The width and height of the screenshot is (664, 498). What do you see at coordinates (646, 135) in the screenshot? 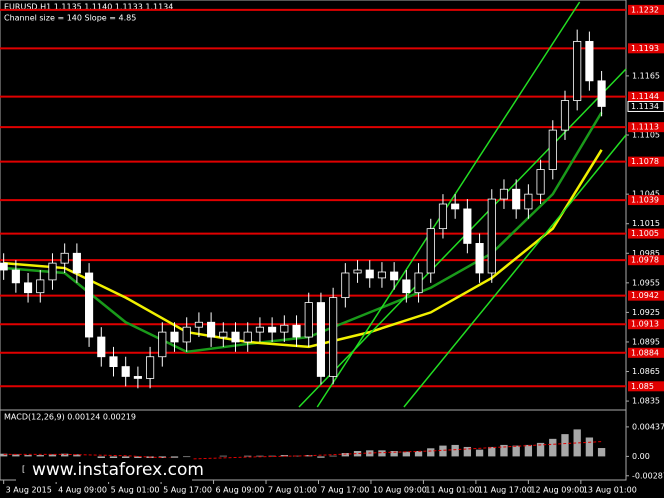
I see `y-tick-label: 1.1105` at bounding box center [646, 135].